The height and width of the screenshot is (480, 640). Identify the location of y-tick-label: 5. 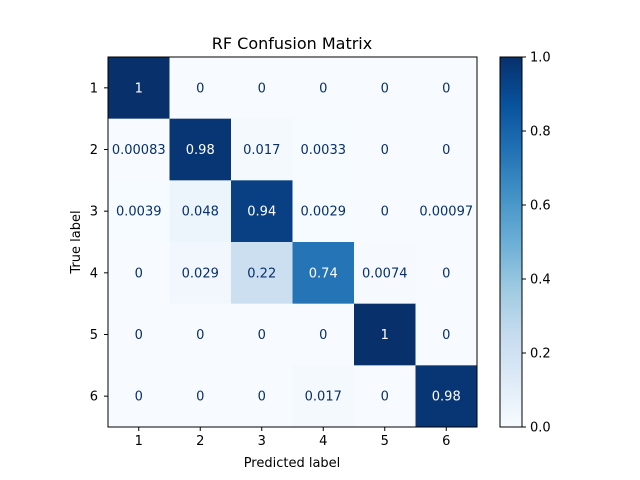
(94, 335).